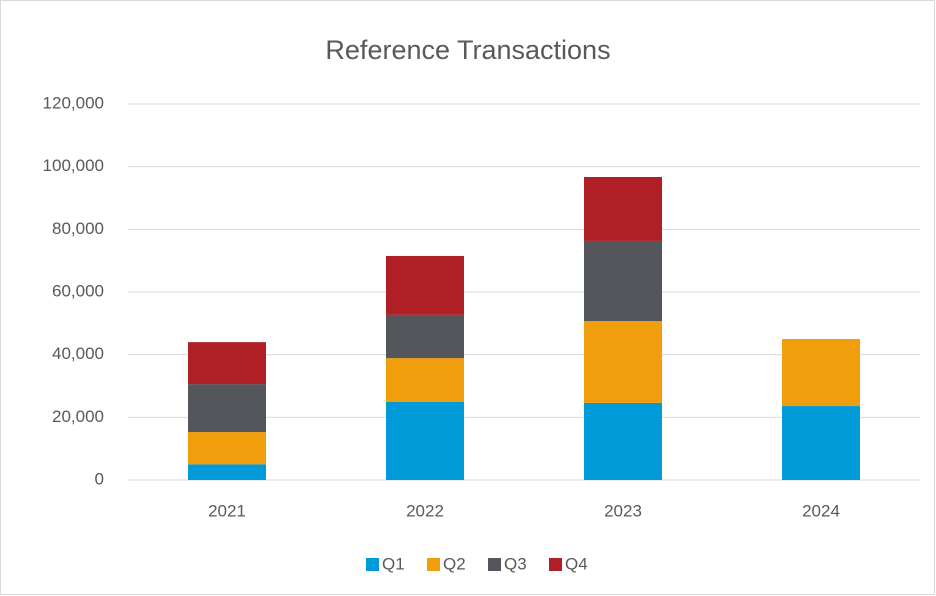  I want to click on x-tick-label: 2023, so click(623, 510).